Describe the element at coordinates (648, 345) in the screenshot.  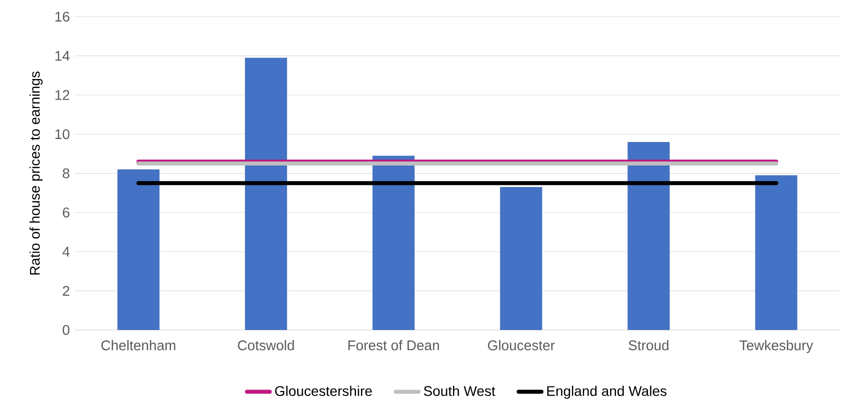
I see `x-tick-label: Stroud` at that location.